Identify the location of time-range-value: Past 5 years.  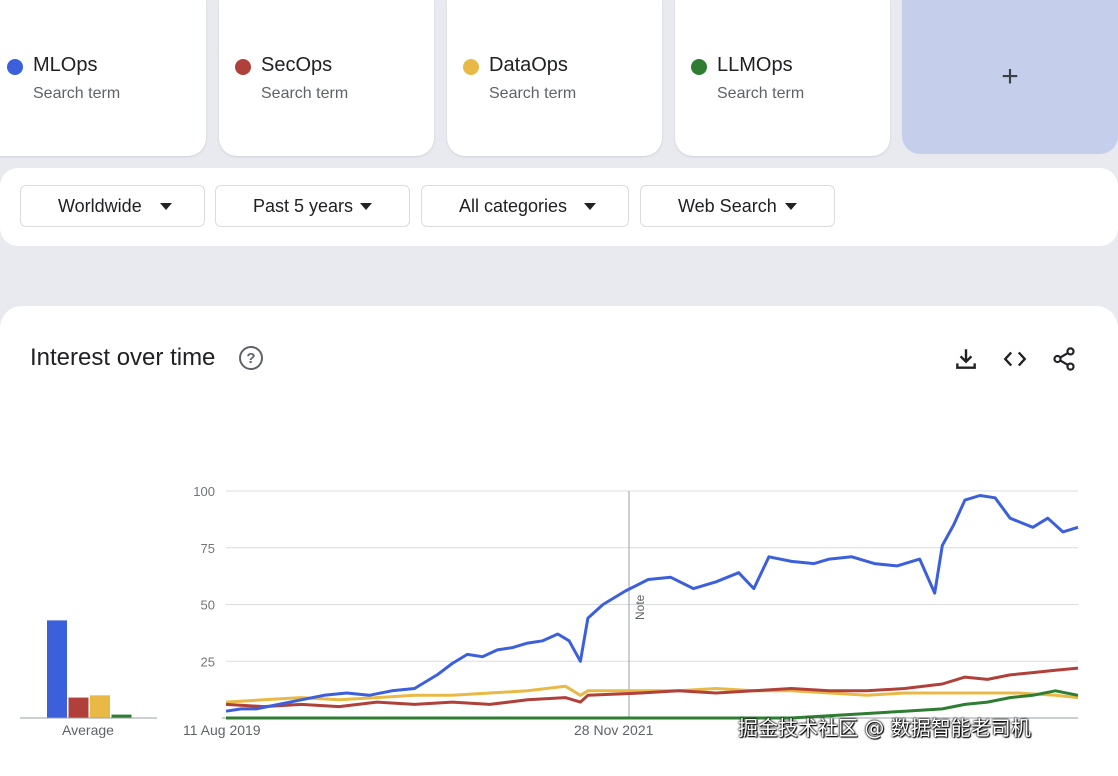
(303, 205).